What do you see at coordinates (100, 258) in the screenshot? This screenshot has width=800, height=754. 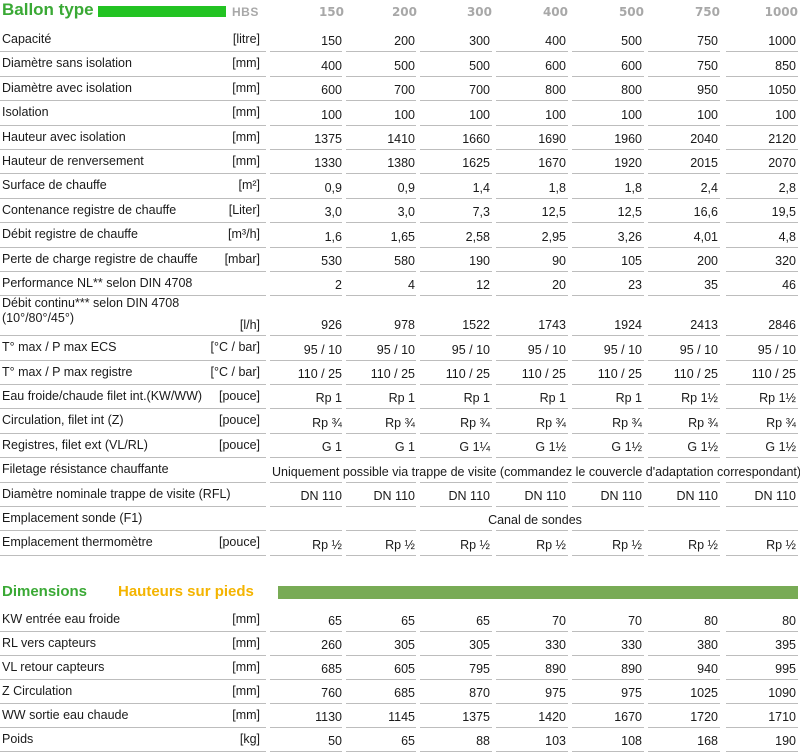 I see `row-label: Perte de charge registre de chauffe` at bounding box center [100, 258].